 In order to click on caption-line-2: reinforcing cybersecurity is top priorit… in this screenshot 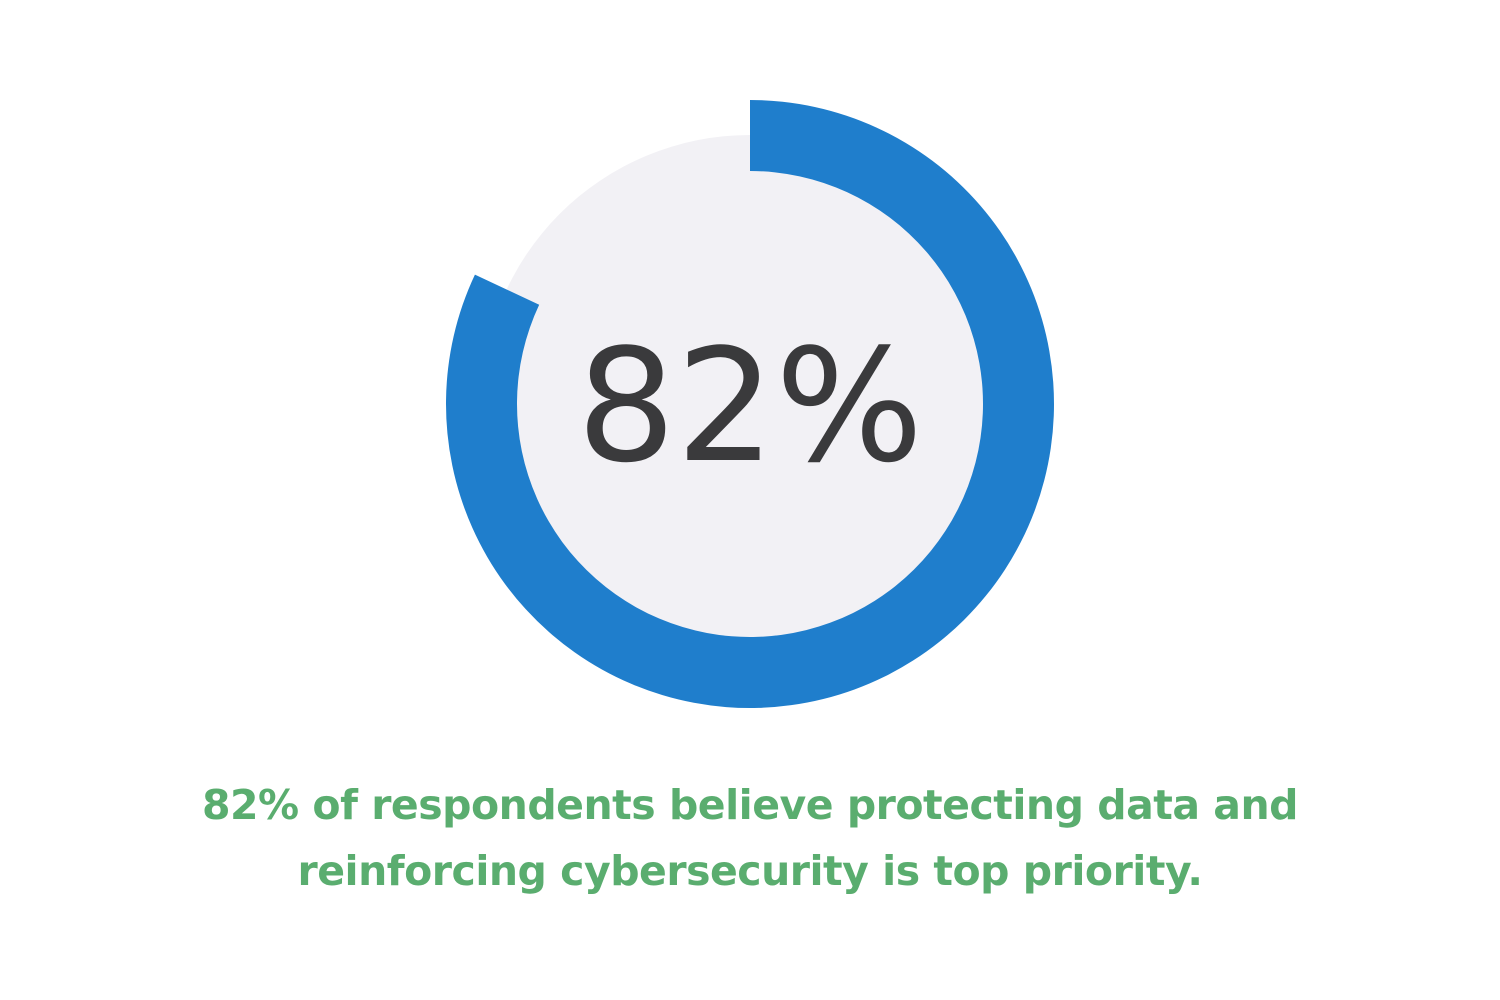, I will do `click(750, 871)`.